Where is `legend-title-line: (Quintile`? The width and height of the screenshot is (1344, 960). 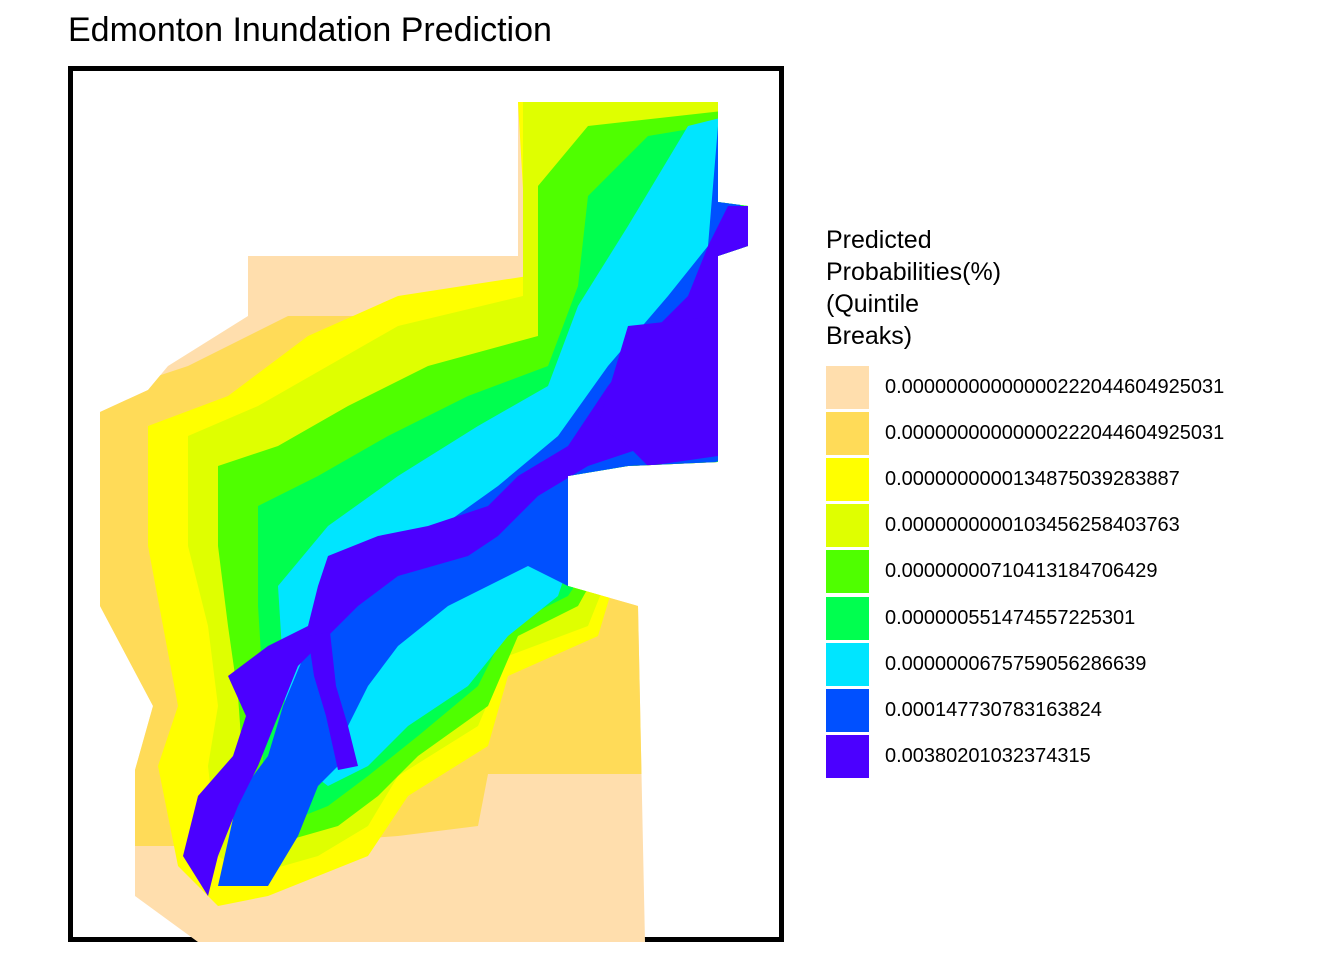
legend-title-line: (Quintile is located at coordinates (941, 304).